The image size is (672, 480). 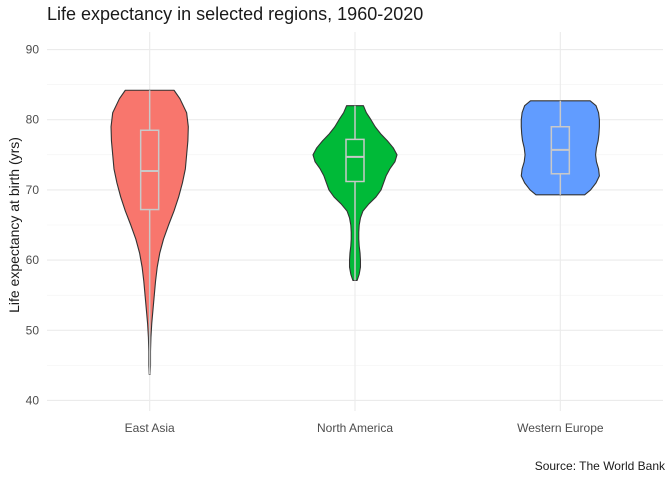 What do you see at coordinates (33, 330) in the screenshot?
I see `y-tick-label: 50` at bounding box center [33, 330].